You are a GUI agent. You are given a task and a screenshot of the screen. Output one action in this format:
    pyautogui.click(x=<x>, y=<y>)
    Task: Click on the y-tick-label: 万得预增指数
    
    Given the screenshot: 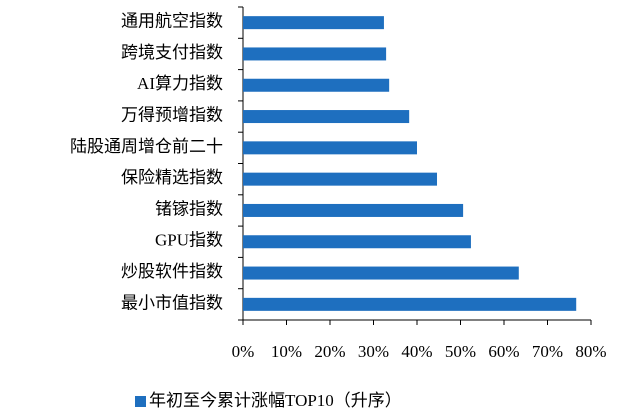 What is the action you would take?
    pyautogui.click(x=172, y=114)
    